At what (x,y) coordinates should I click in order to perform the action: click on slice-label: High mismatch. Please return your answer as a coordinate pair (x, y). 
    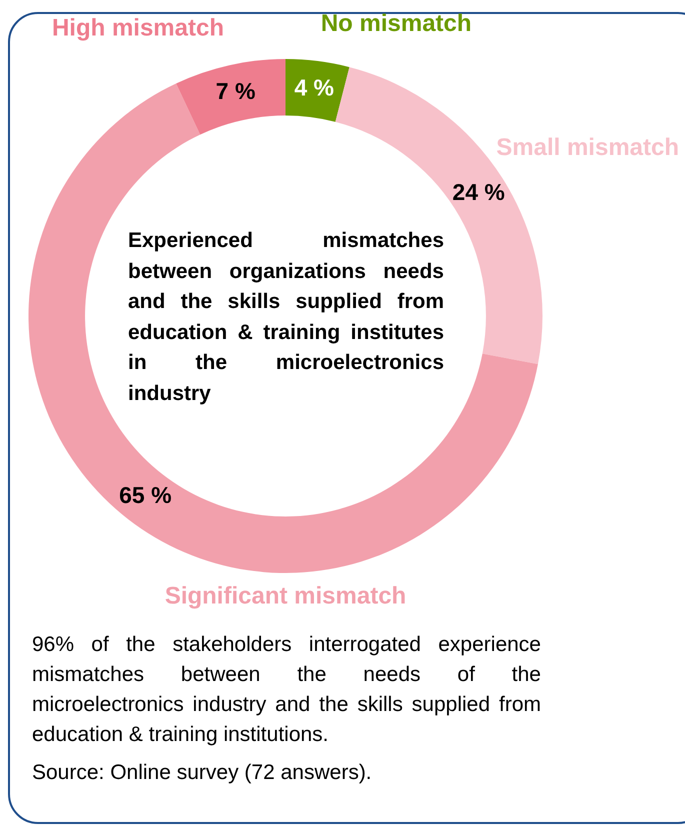
    Looking at the image, I should click on (138, 28).